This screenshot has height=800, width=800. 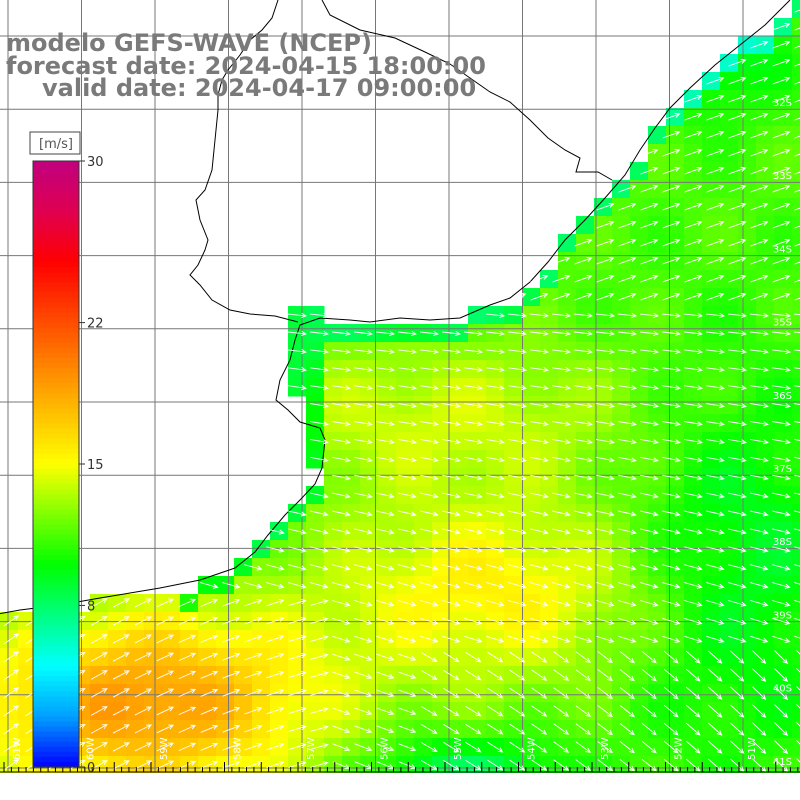 I want to click on river-line, so click(x=244, y=161).